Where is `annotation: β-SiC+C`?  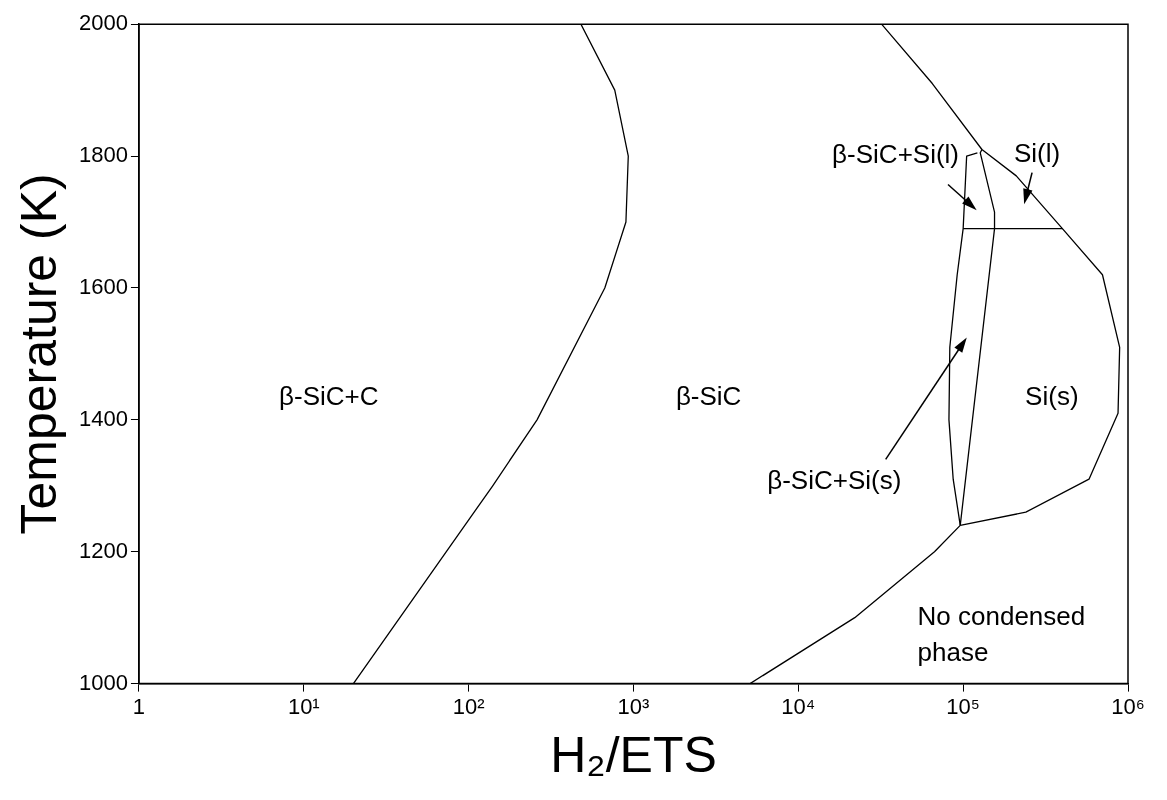 annotation: β-SiC+C is located at coordinates (329, 395).